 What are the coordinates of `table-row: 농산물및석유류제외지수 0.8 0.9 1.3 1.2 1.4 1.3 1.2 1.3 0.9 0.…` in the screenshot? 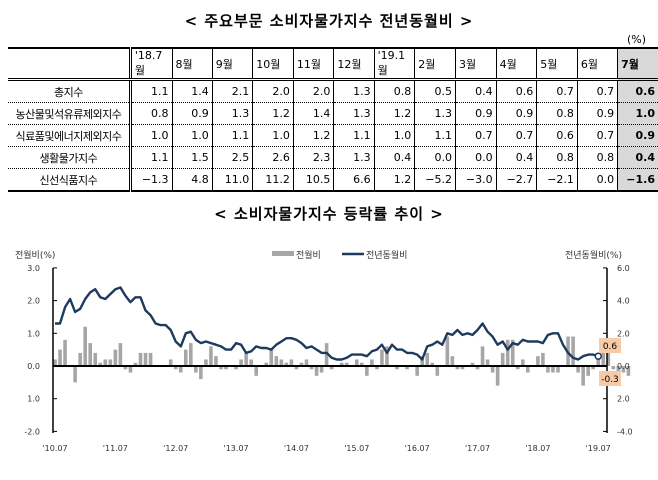 It's located at (333, 113).